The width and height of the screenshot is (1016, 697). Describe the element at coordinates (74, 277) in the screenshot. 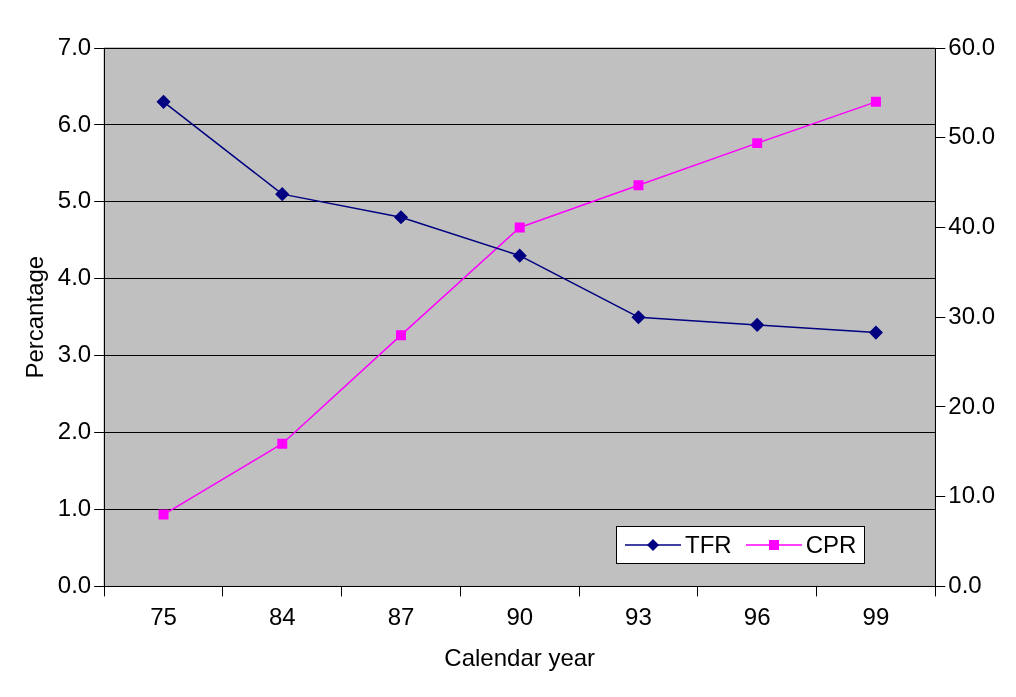

I see `y-tick-label: 4.0` at that location.